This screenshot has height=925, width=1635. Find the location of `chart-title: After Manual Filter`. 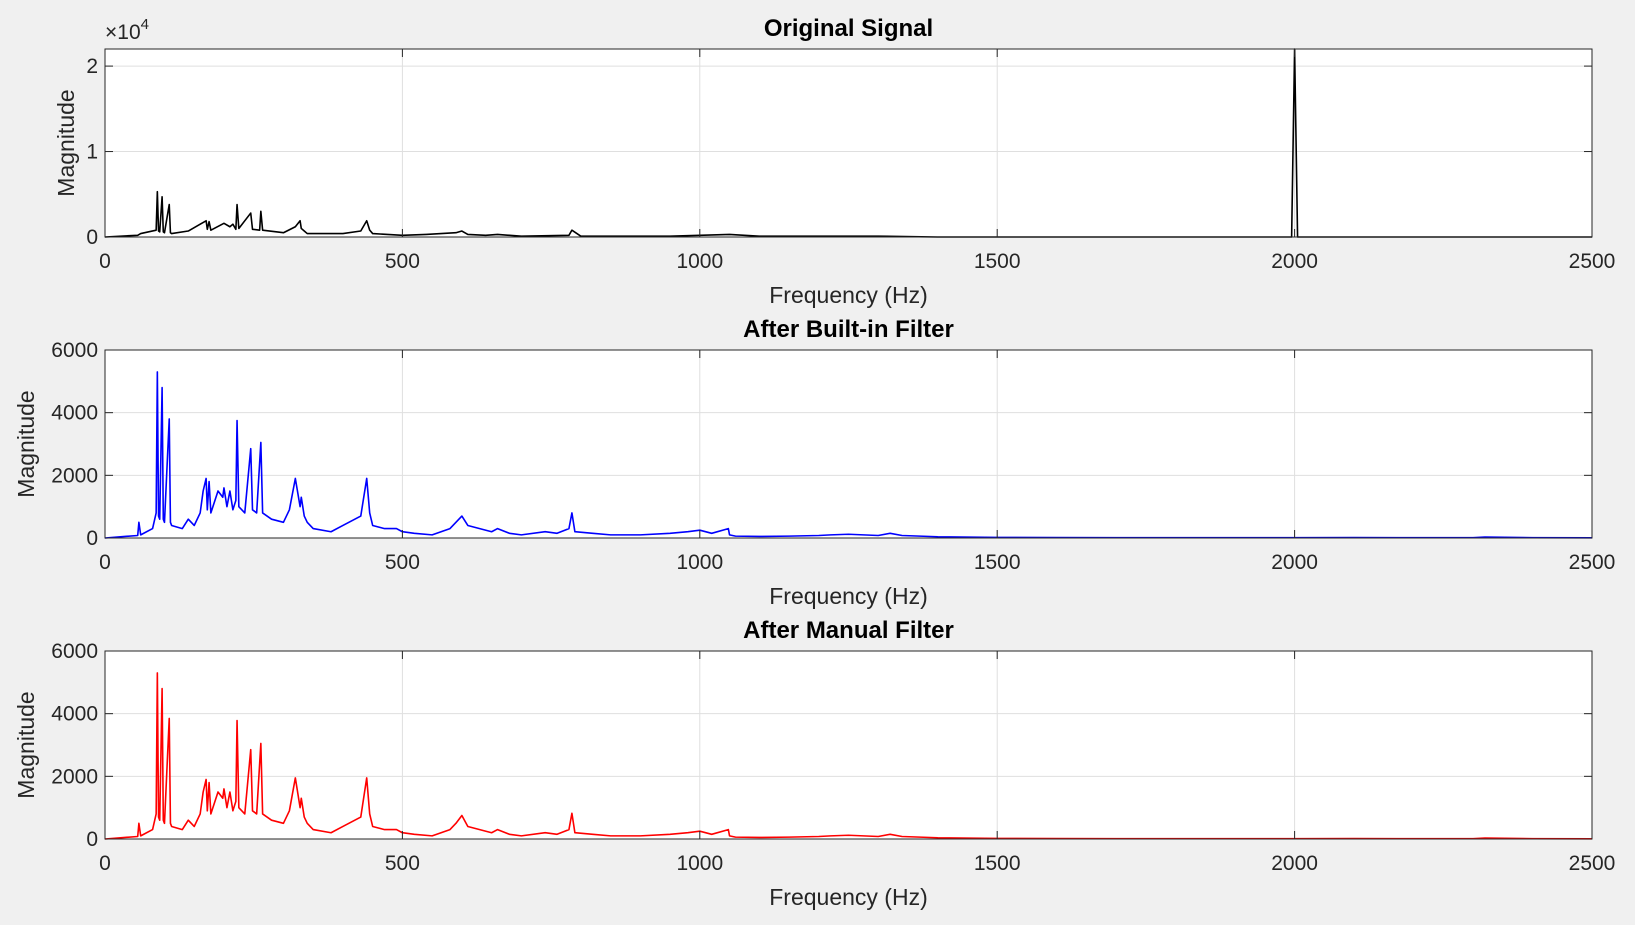

chart-title: After Manual Filter is located at coordinates (848, 630).